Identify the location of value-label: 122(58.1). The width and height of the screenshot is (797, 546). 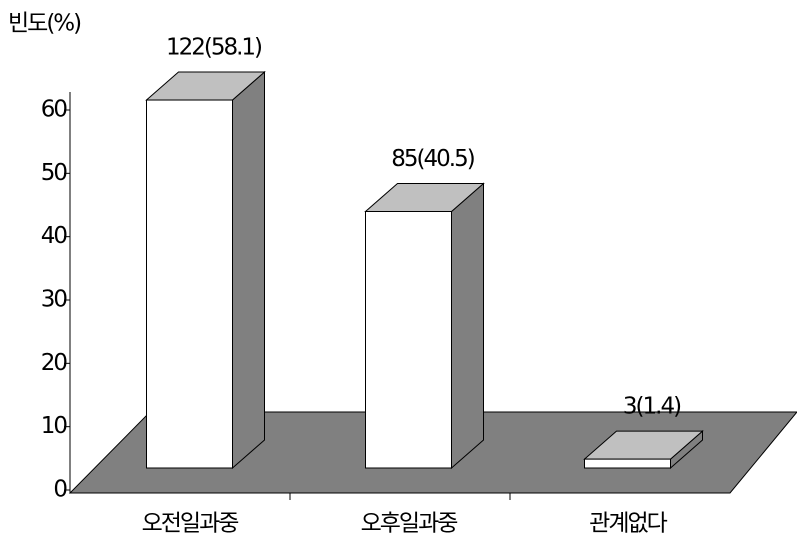
(213, 48).